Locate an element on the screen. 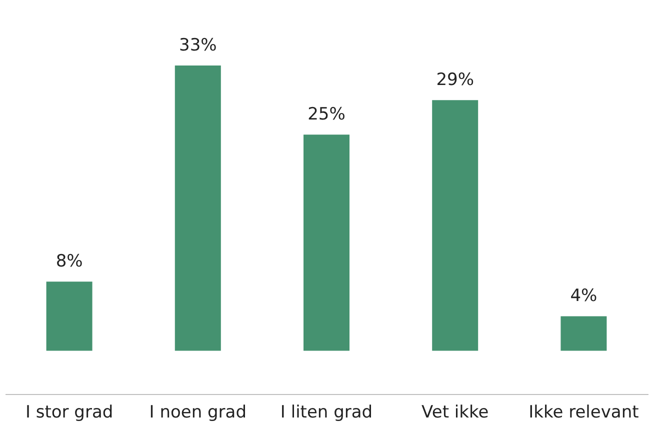 The height and width of the screenshot is (435, 663). x-tick-label: I noen grad is located at coordinates (198, 412).